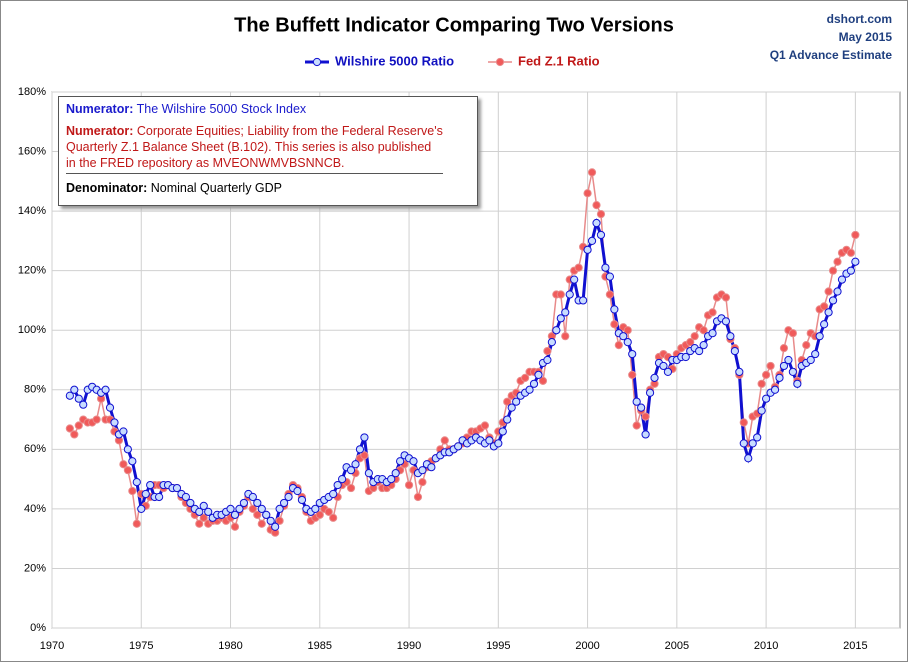 Image resolution: width=908 pixels, height=662 pixels. What do you see at coordinates (409, 646) in the screenshot?
I see `x-tick-label: 1990` at bounding box center [409, 646].